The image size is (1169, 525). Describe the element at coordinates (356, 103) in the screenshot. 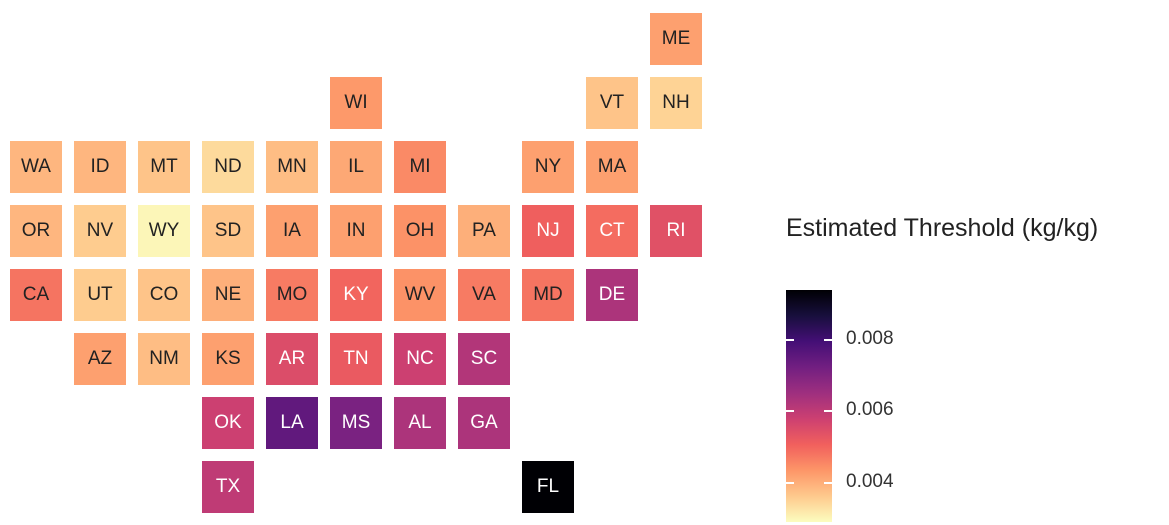

I see `state-tile-wi: WI` at that location.